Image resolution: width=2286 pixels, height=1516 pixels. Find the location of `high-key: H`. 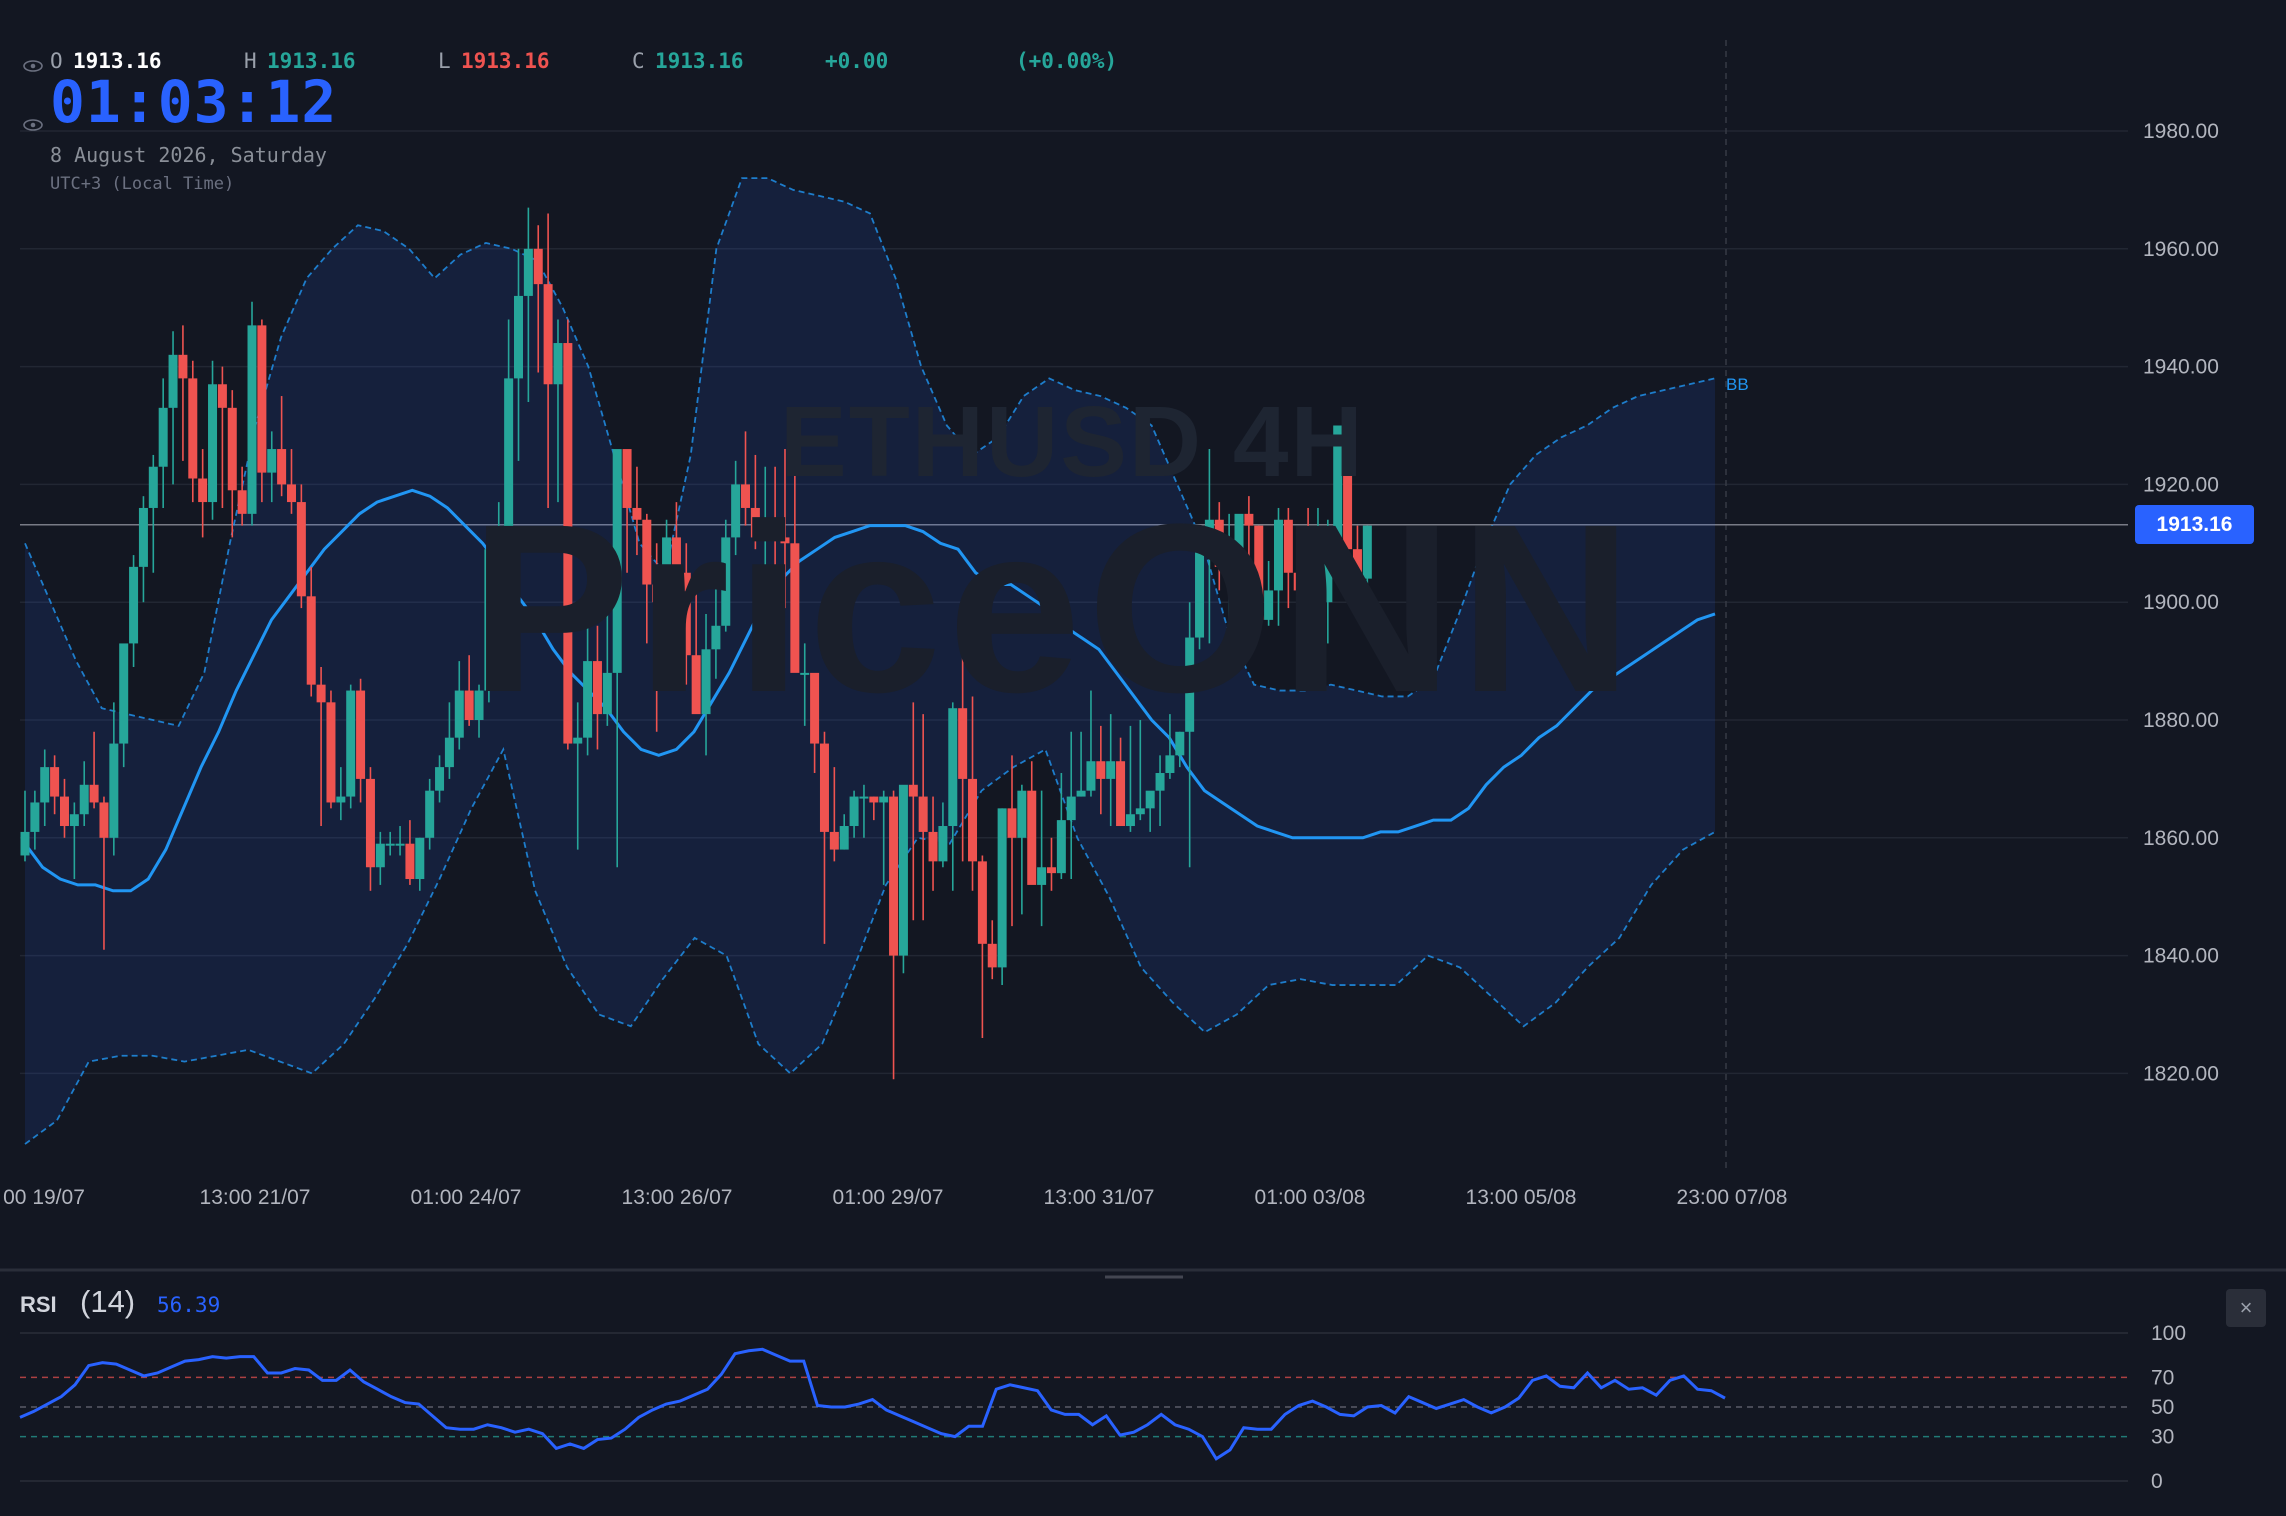

high-key: H is located at coordinates (250, 61).